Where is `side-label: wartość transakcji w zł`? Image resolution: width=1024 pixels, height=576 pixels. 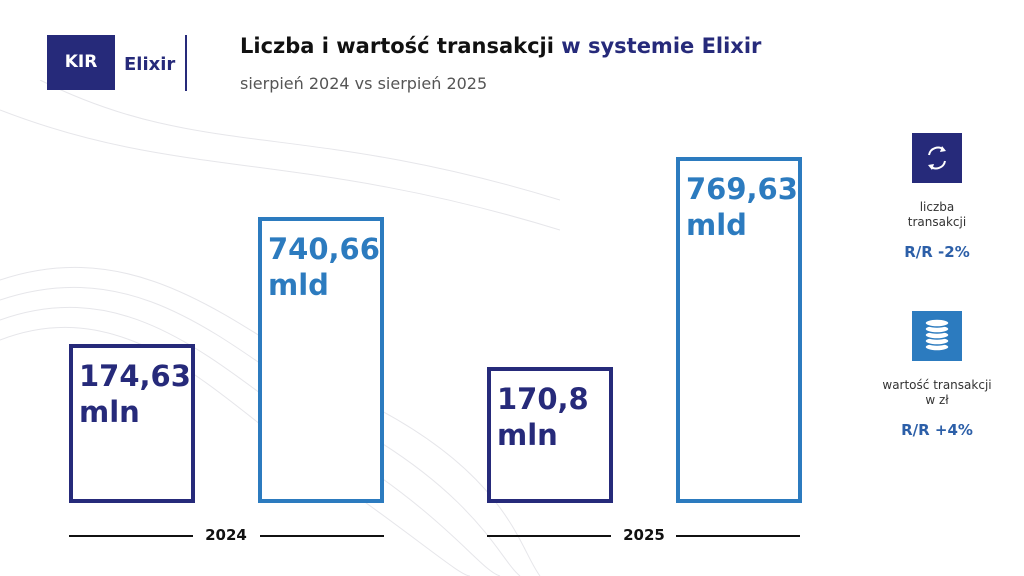 side-label: wartość transakcji w zł is located at coordinates (937, 393).